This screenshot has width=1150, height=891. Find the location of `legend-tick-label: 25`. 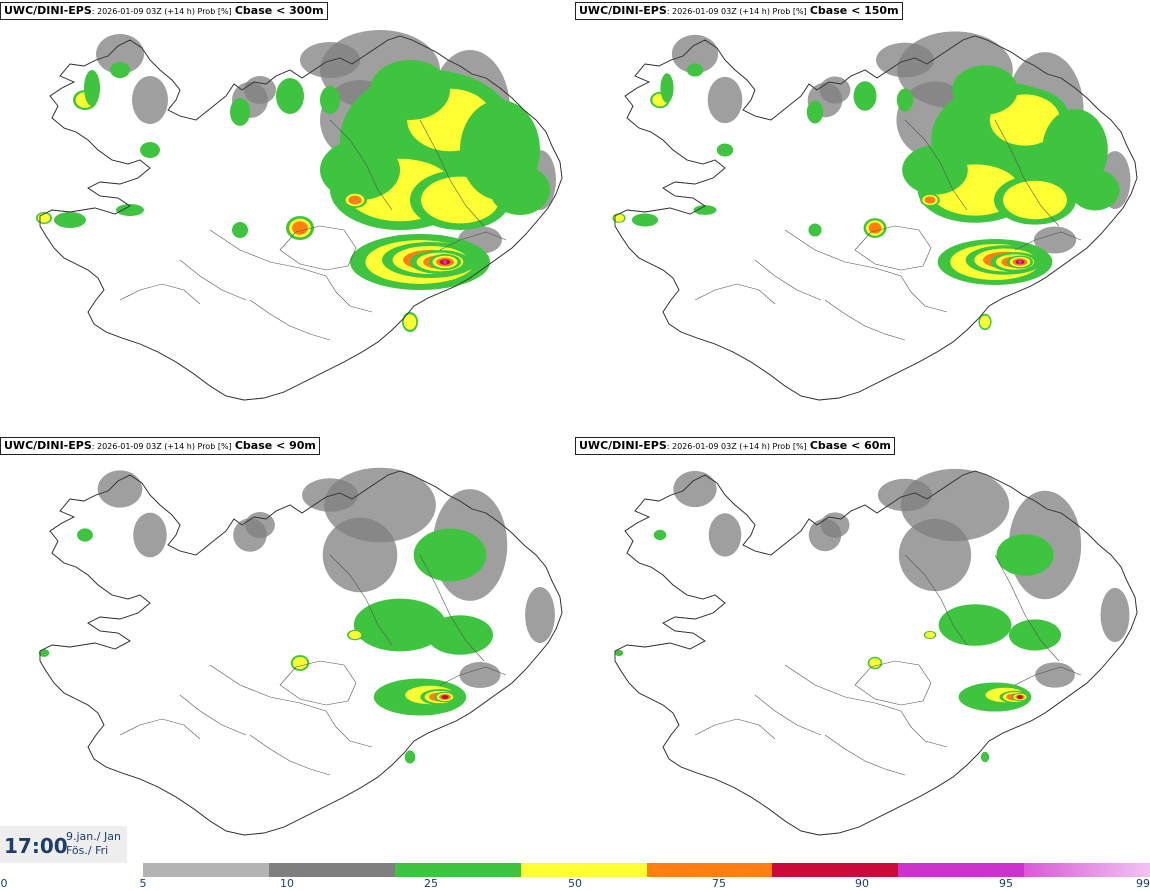

legend-tick-label: 25 is located at coordinates (431, 883).